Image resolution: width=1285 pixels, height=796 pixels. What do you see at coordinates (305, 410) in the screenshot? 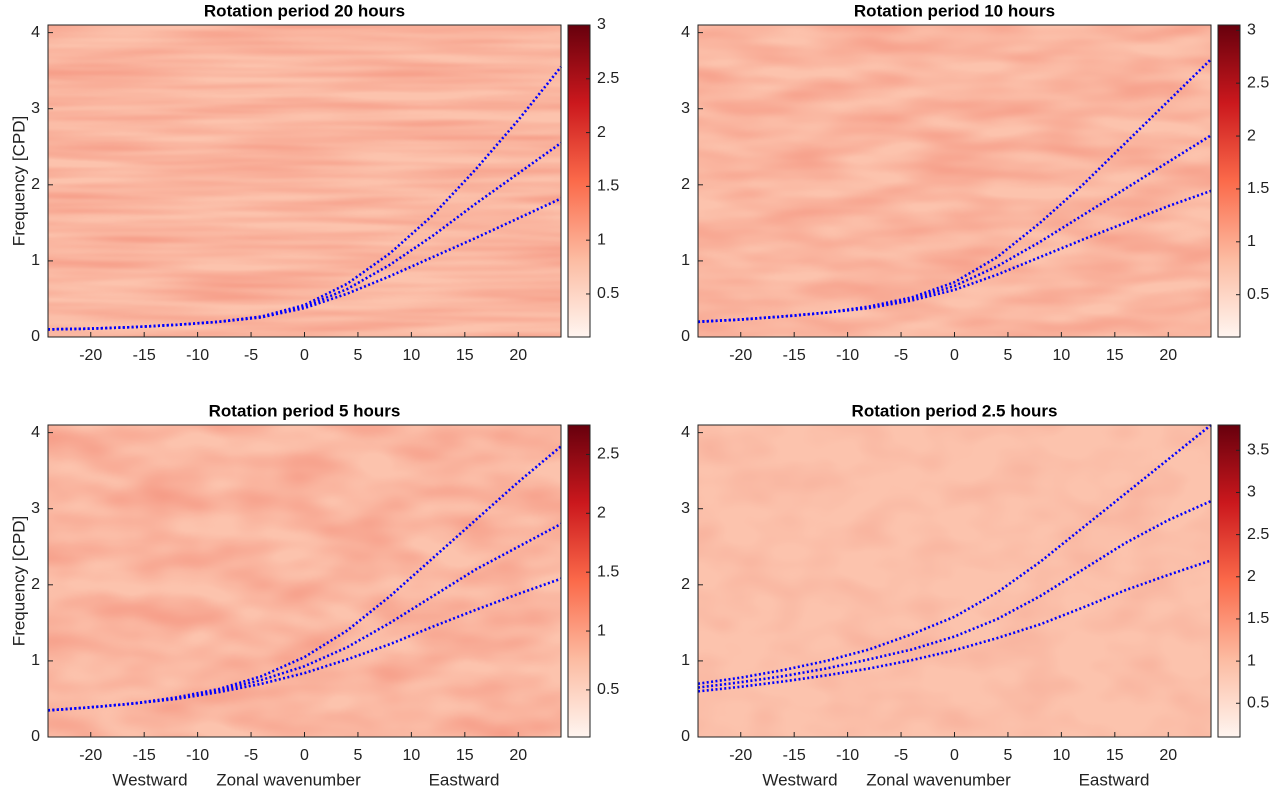
I see `panel-title: Rotation period 5 hours` at bounding box center [305, 410].